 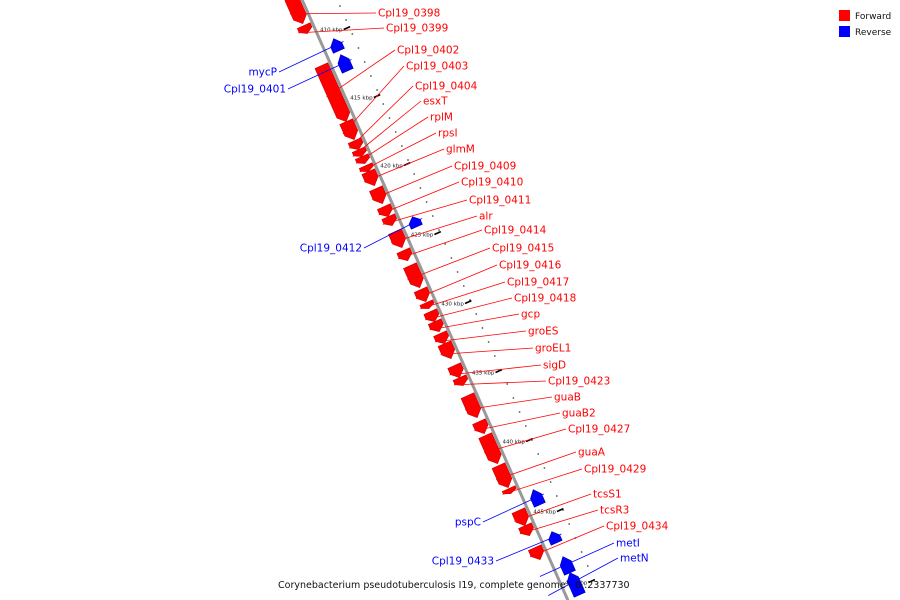 I want to click on gene-label-cpl19_0414: Cpl19_0414, so click(x=515, y=231).